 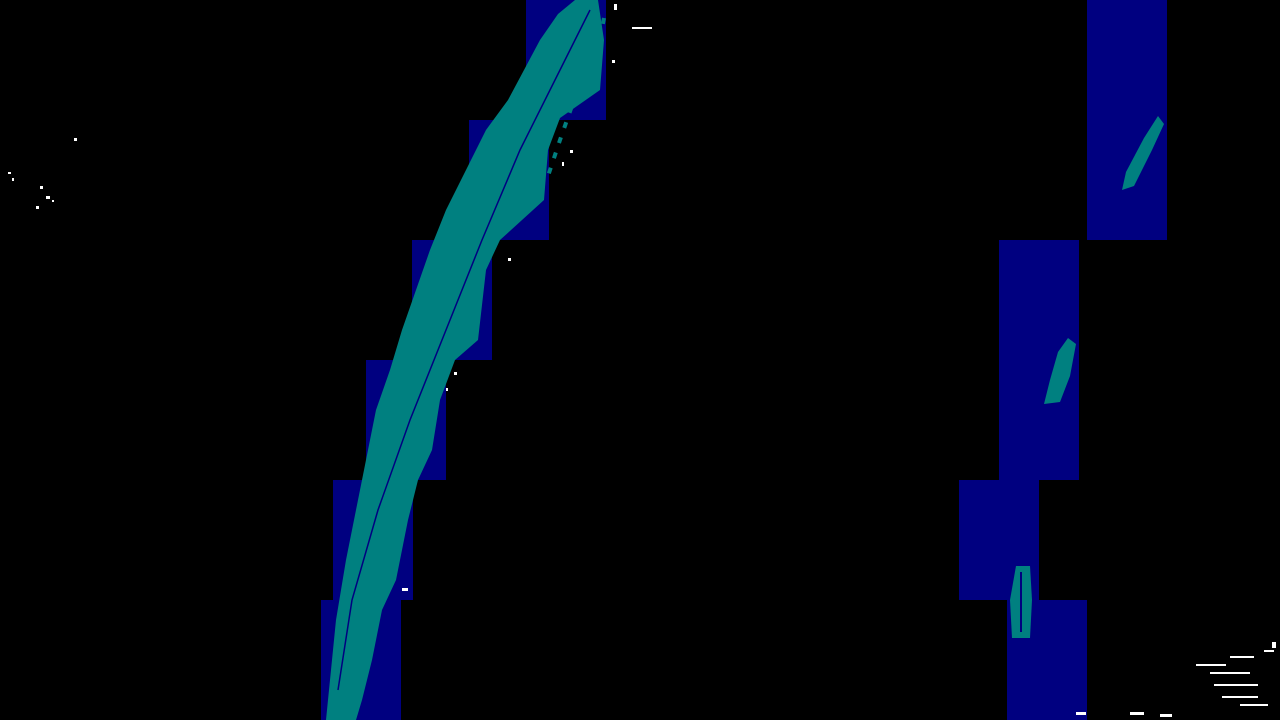 What do you see at coordinates (1087, 377) in the screenshot?
I see `right-lane-pixels` at bounding box center [1087, 377].